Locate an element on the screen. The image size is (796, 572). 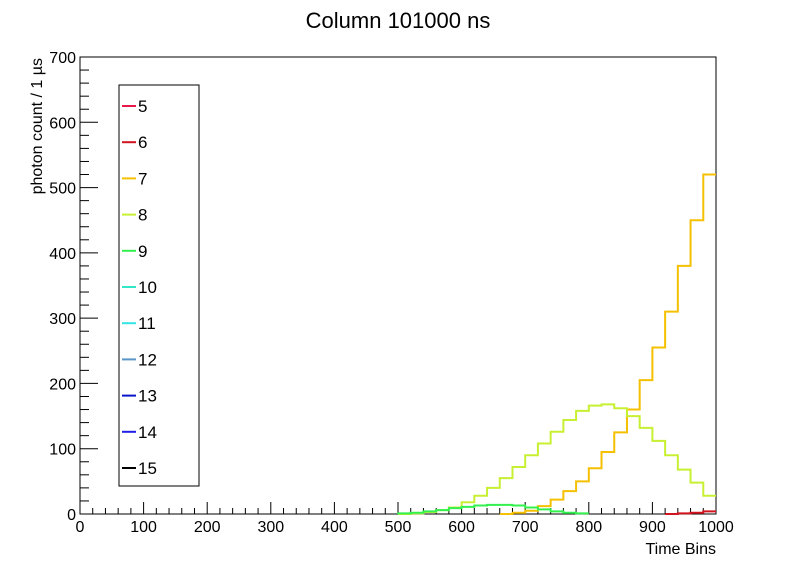
legend: 5 6 7 8 9 10 11 12 13 14 15 is located at coordinates (159, 285).